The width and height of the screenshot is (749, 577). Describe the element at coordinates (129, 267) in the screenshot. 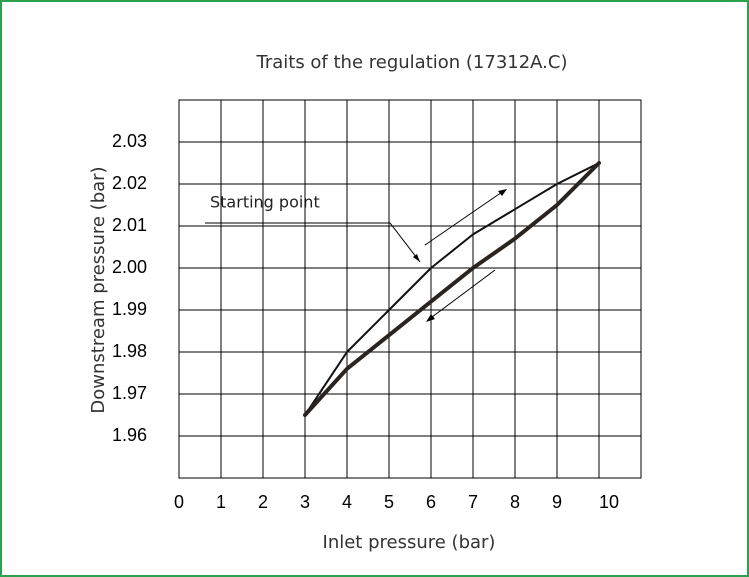

I see `y-tick-label: 2.00` at that location.